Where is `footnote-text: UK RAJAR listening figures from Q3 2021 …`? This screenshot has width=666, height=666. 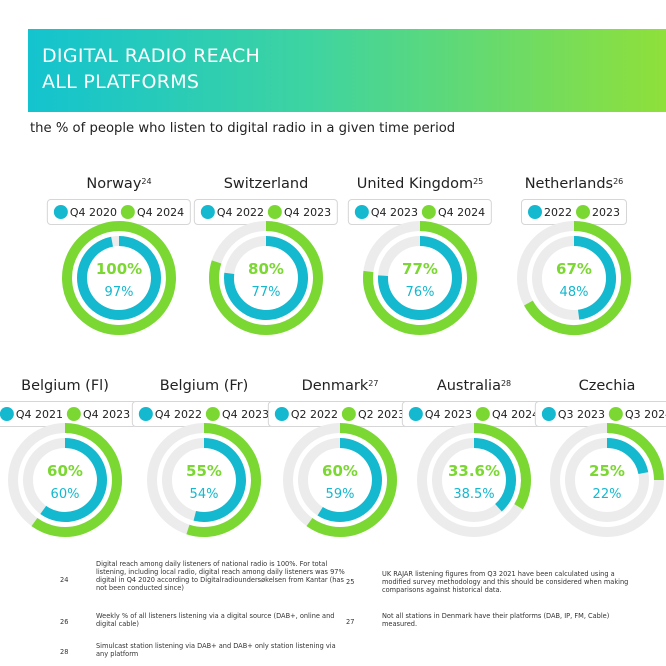
footnote-text: UK RAJAR listening figures from Q3 2021 … is located at coordinates (505, 582).